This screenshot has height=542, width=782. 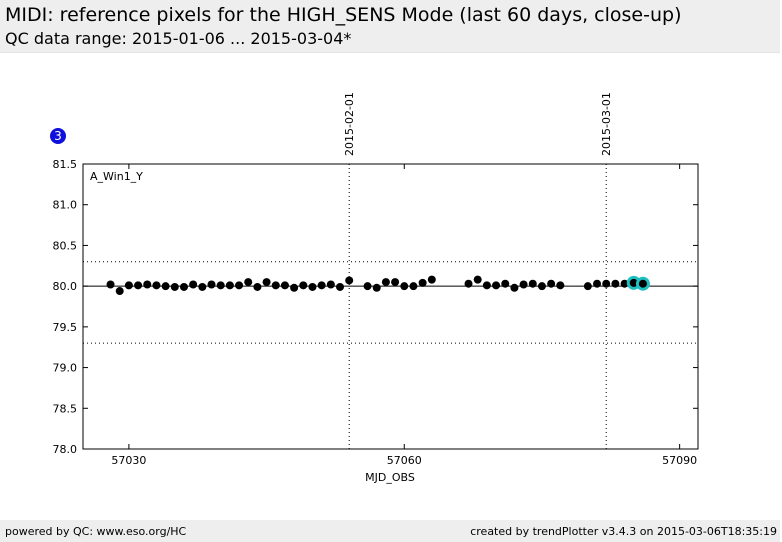 What do you see at coordinates (116, 176) in the screenshot?
I see `panel-label: A_Win1_Y` at bounding box center [116, 176].